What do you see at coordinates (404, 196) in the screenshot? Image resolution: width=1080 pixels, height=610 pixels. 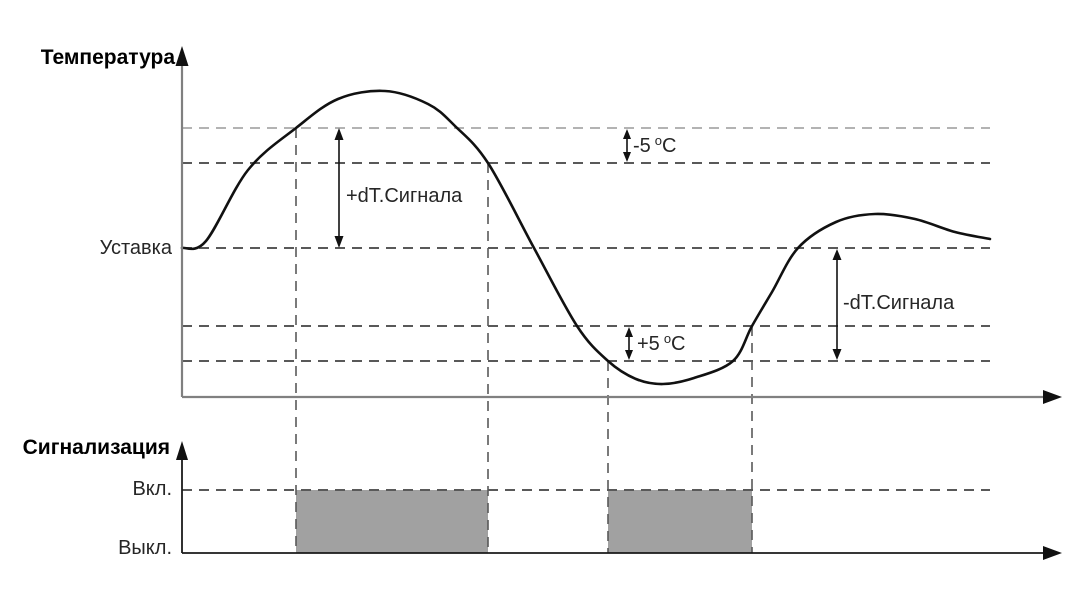 I see `plus-hysteresis-label: +dT.Сигнала` at bounding box center [404, 196].